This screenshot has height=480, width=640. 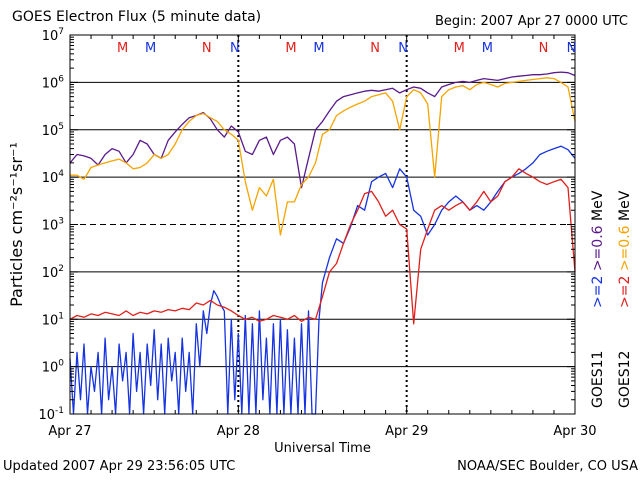 What do you see at coordinates (625, 379) in the screenshot?
I see `legend-goes12-label: GOES12` at bounding box center [625, 379].